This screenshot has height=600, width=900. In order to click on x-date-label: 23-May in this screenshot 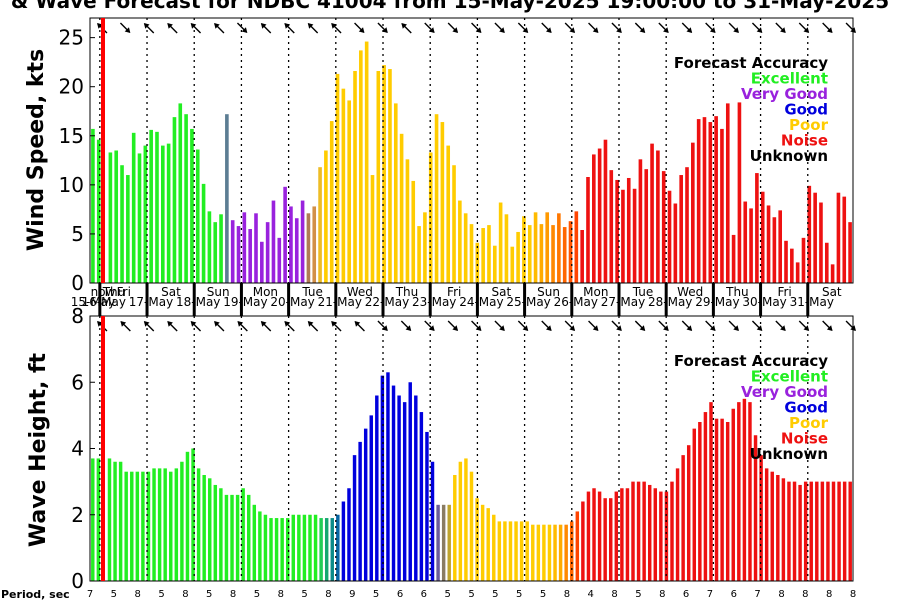, I will do `click(434, 302)`.